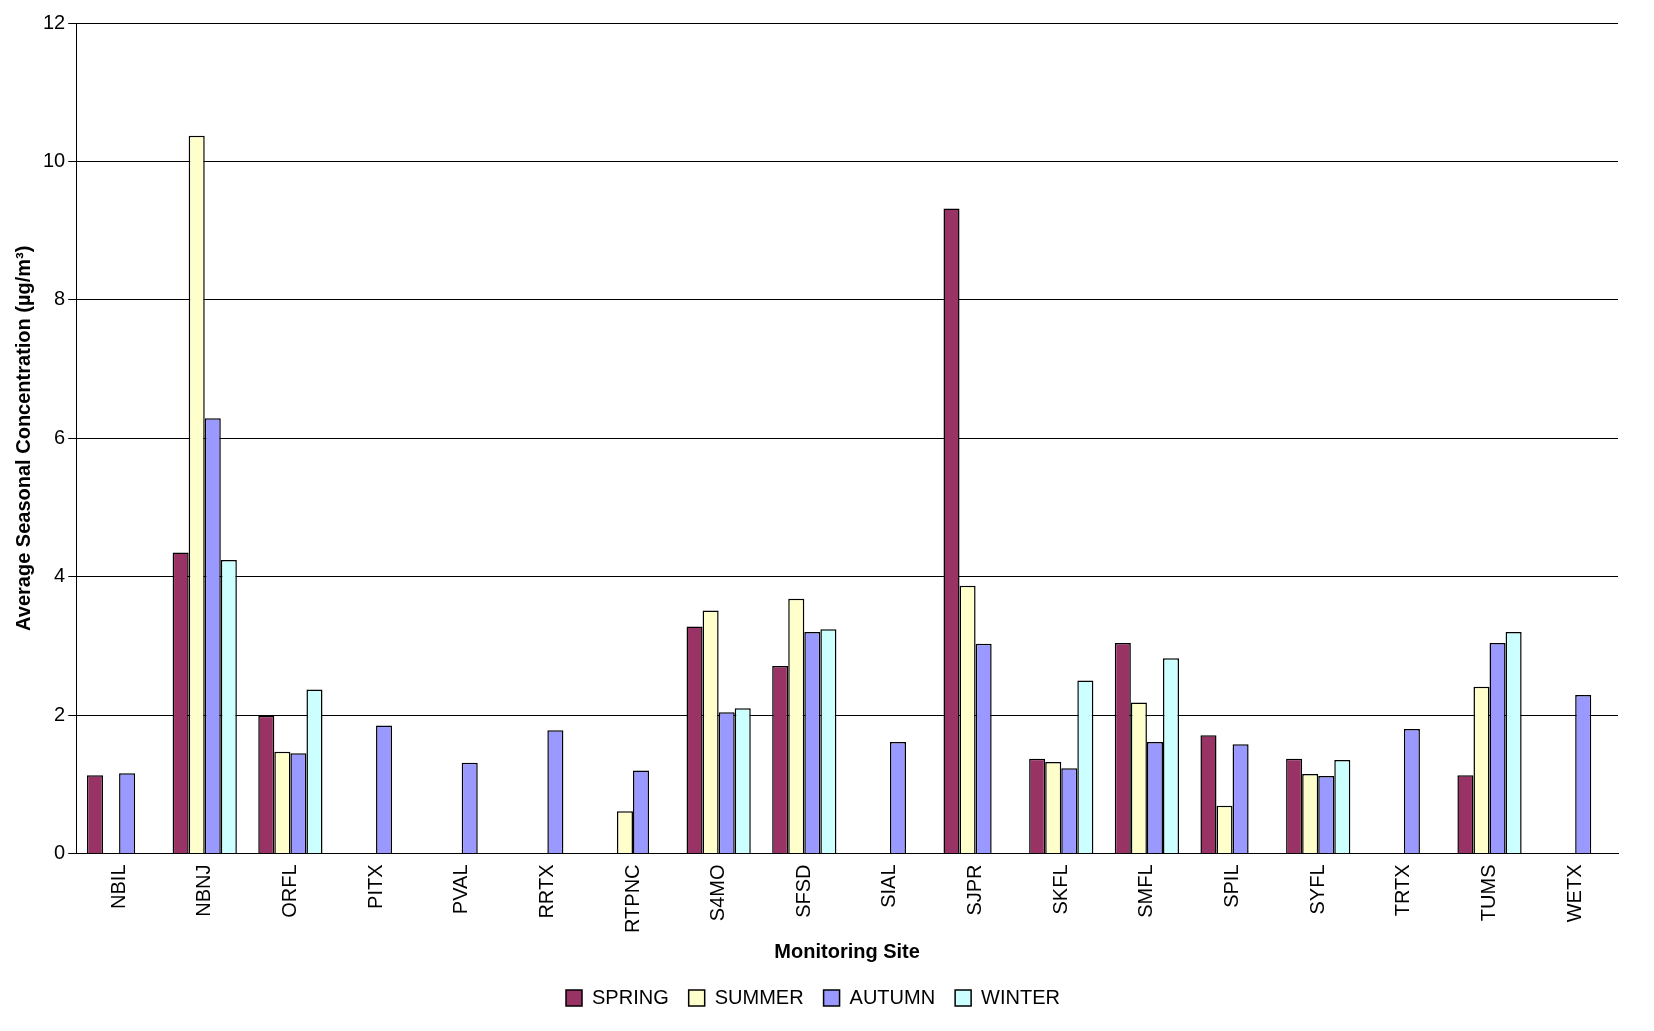 This screenshot has width=1654, height=1031. I want to click on x-tick-label: PVAL, so click(460, 889).